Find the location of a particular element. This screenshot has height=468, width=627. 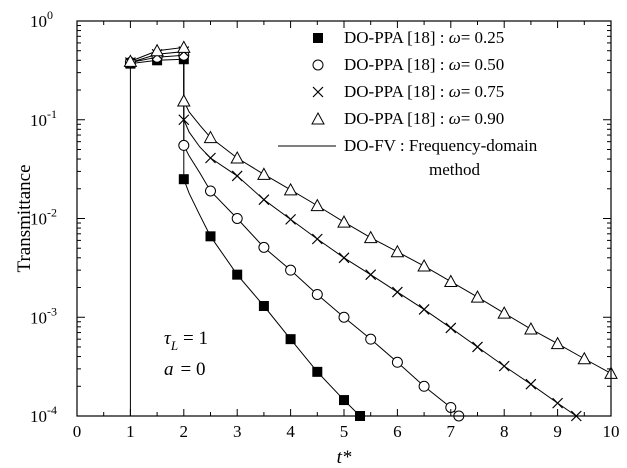

tau-subscript: L is located at coordinates (174, 345).